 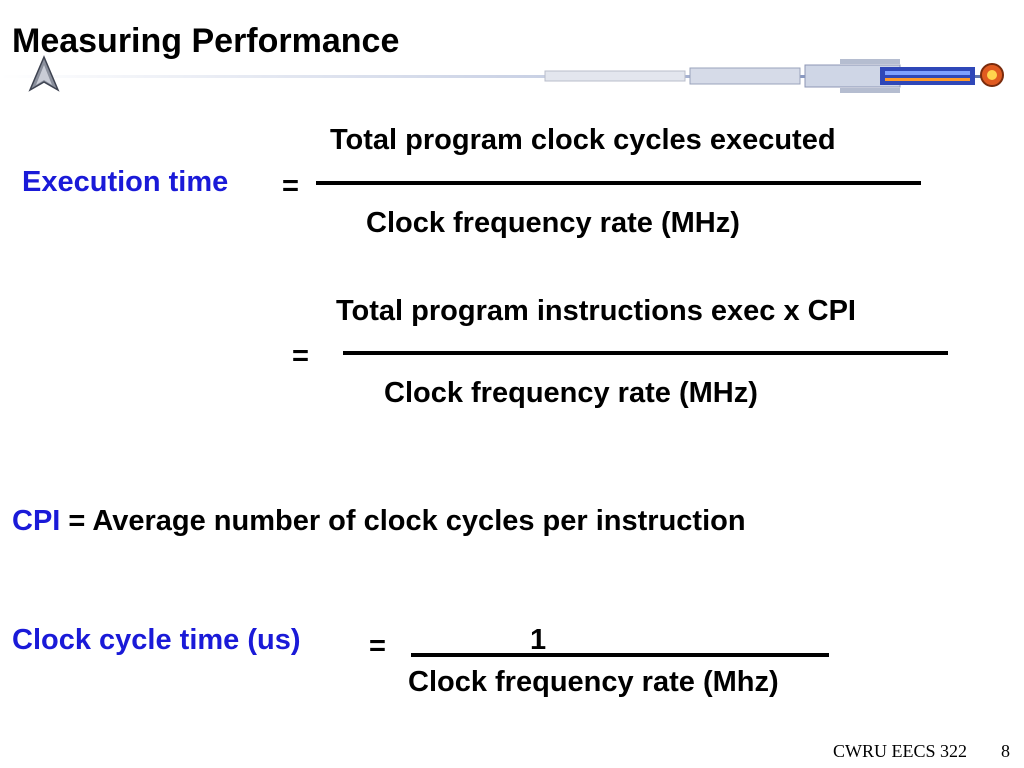 What do you see at coordinates (596, 311) in the screenshot?
I see `eq2-numerator: Total program instructions exec x CPI` at bounding box center [596, 311].